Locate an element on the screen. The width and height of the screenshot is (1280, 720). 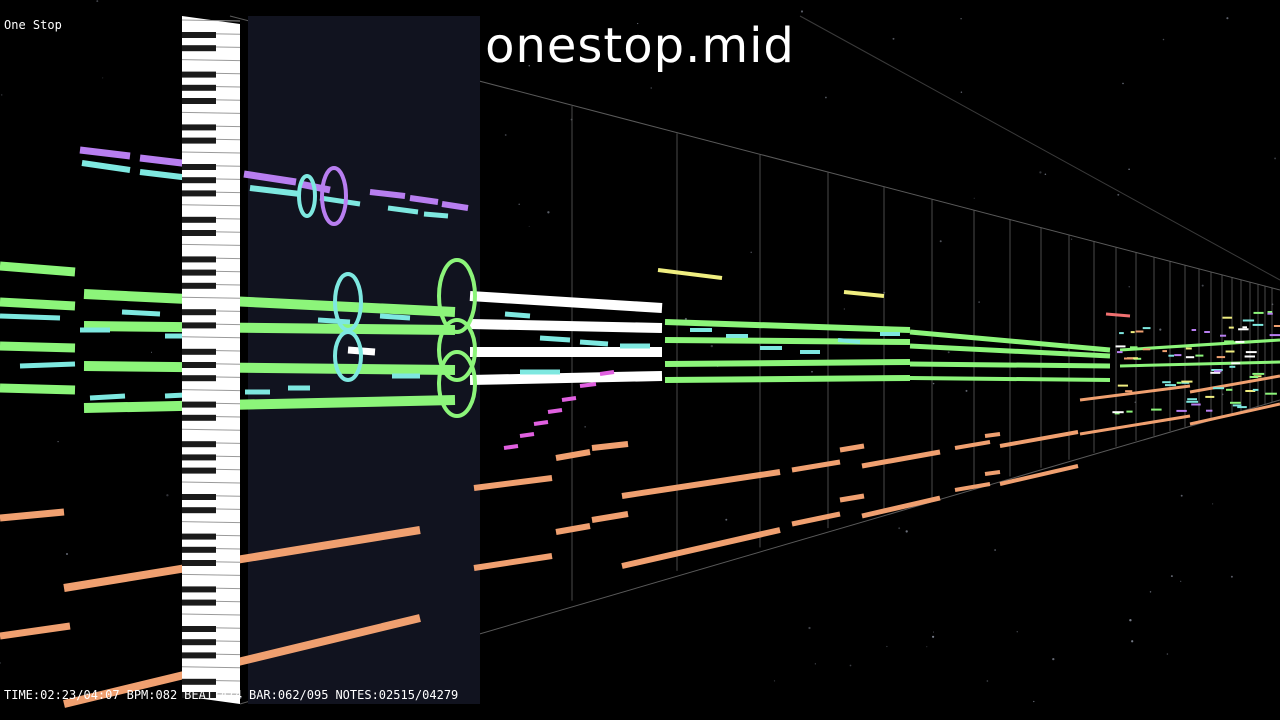
roll-edge-line is located at coordinates (1039, 148).